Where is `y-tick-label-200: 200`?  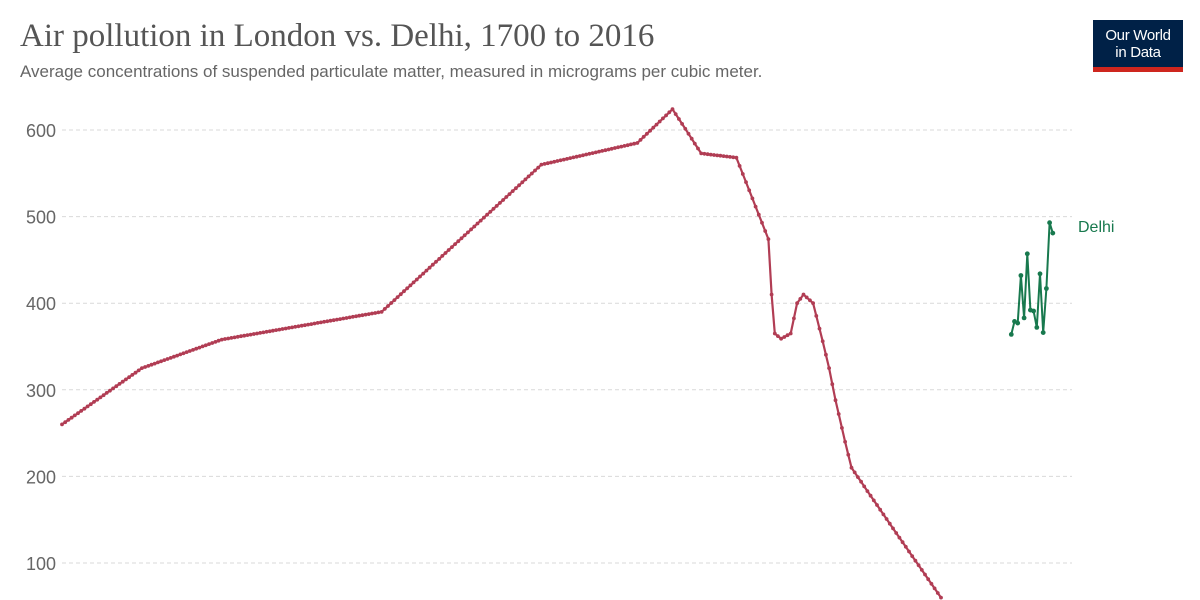
y-tick-label-200: 200 is located at coordinates (41, 477).